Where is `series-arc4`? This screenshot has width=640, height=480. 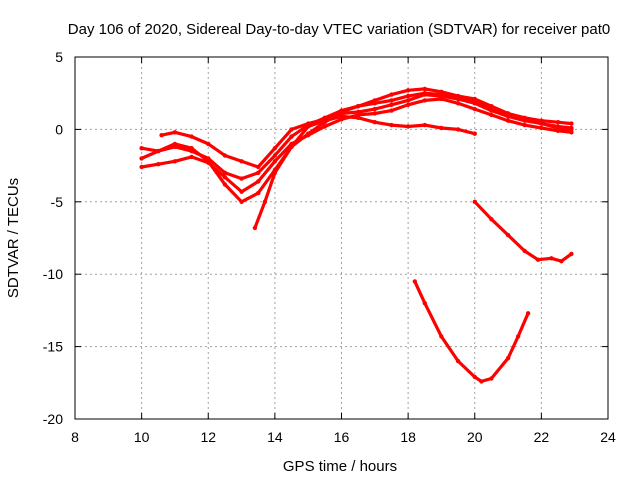 series-arc4 is located at coordinates (366, 131).